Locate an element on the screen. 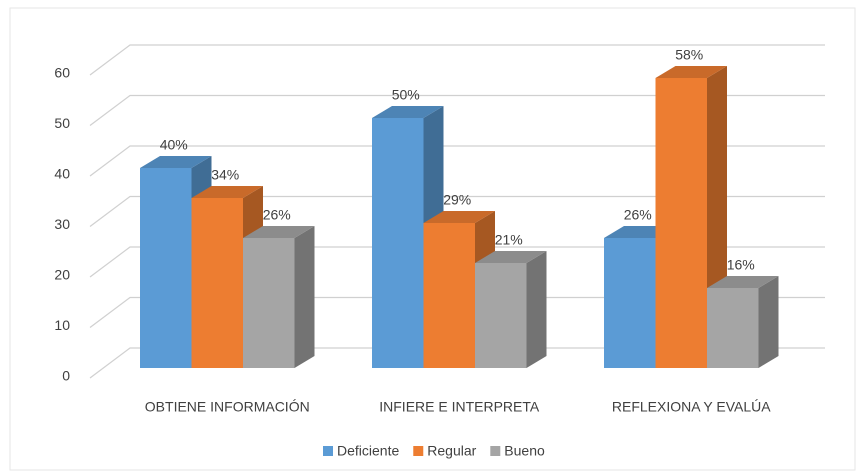 Image resolution: width=865 pixels, height=475 pixels. value-label: 16% is located at coordinates (741, 265).